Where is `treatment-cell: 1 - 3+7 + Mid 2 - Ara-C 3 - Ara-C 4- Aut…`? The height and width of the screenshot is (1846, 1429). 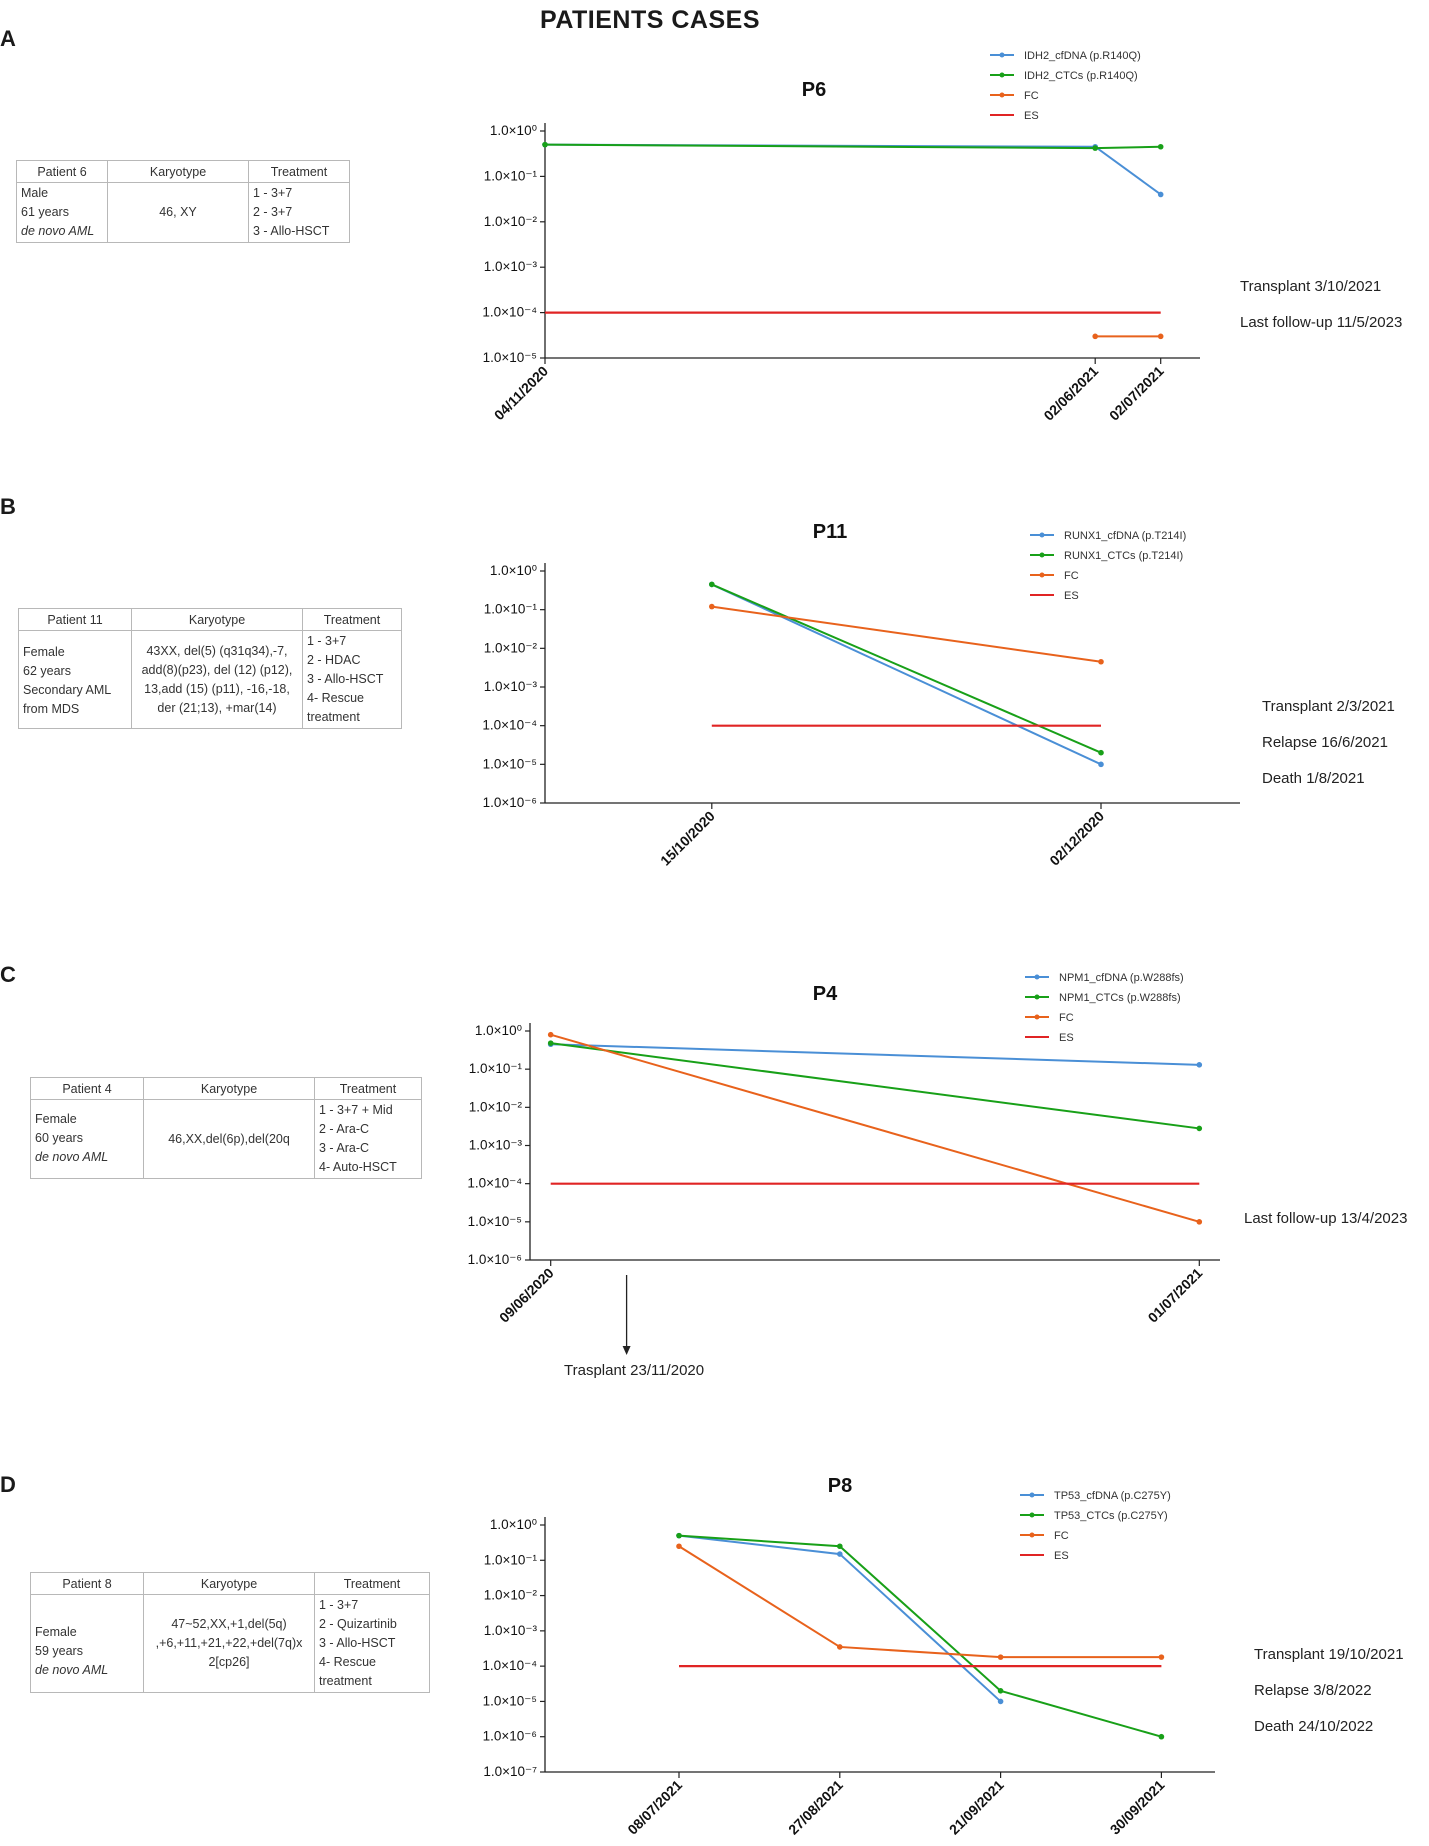
treatment-cell: 1 - 3+7 + Mid 2 - Ara-C 3 - Ara-C 4- Aut… is located at coordinates (368, 1139).